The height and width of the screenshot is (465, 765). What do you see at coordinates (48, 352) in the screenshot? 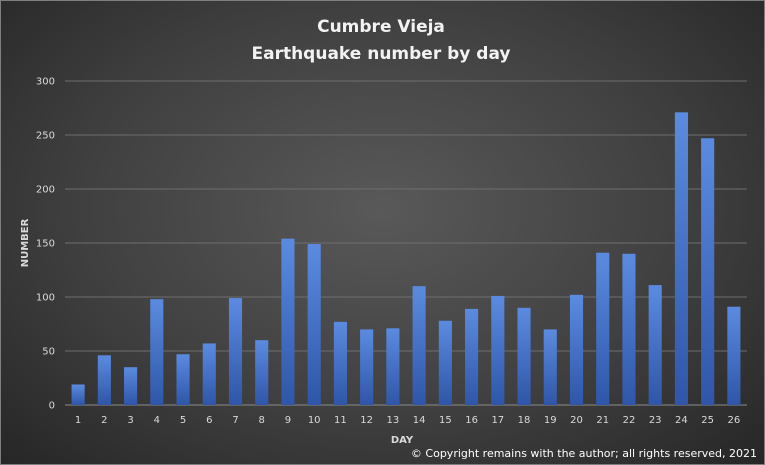
I see `y-tick-label: 50` at bounding box center [48, 352].